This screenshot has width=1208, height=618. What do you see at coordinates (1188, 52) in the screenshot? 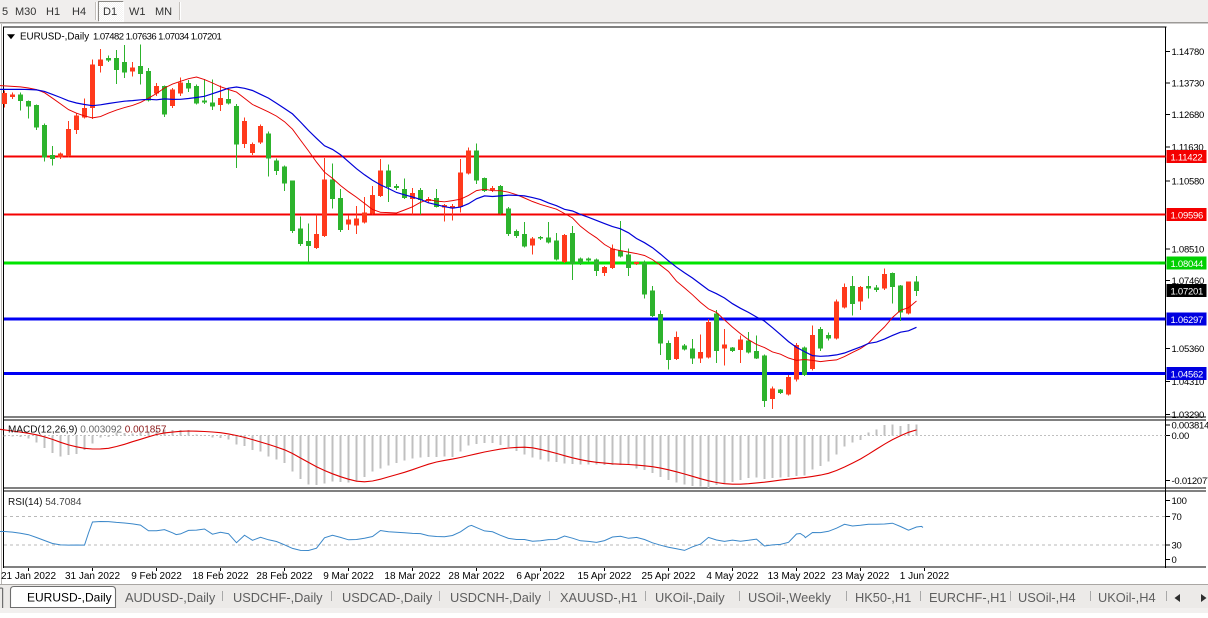
I see `svg-text: 1.14780` at bounding box center [1188, 52].